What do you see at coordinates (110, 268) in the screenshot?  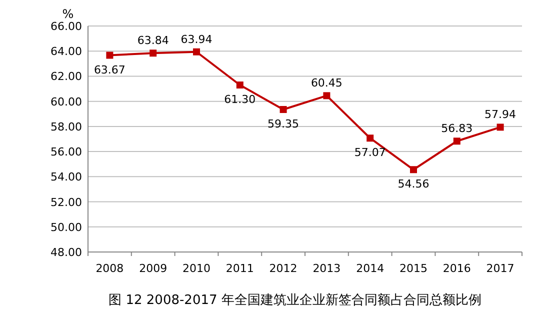 I see `x-tick-label: 2008` at bounding box center [110, 268].